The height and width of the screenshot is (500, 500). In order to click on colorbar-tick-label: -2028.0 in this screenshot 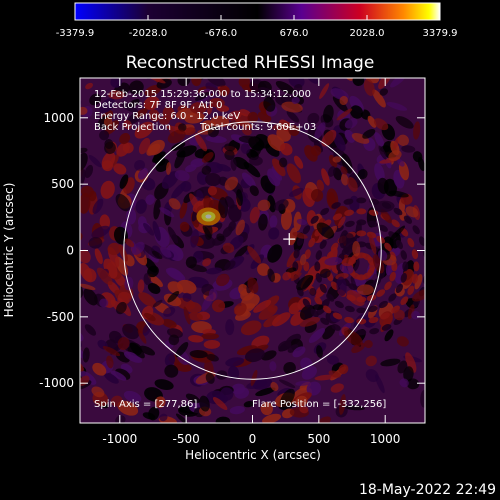, I will do `click(148, 33)`.